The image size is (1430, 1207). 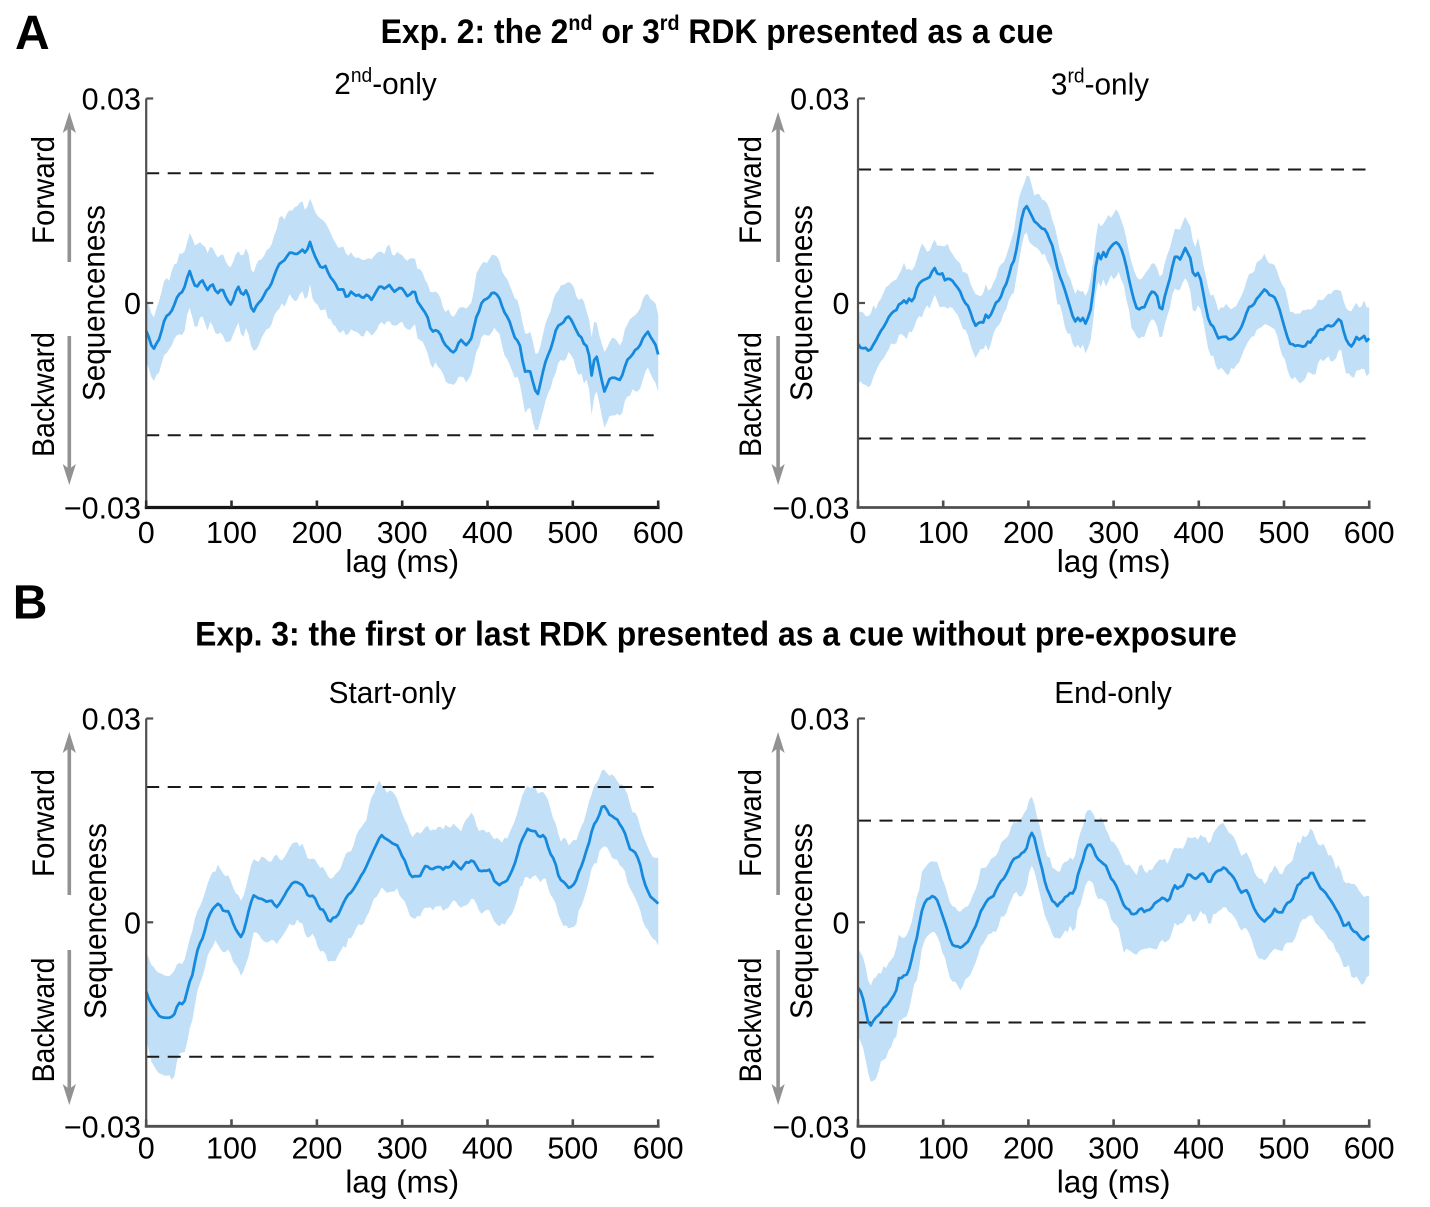 I want to click on svg-text: A, so click(x=32, y=33).